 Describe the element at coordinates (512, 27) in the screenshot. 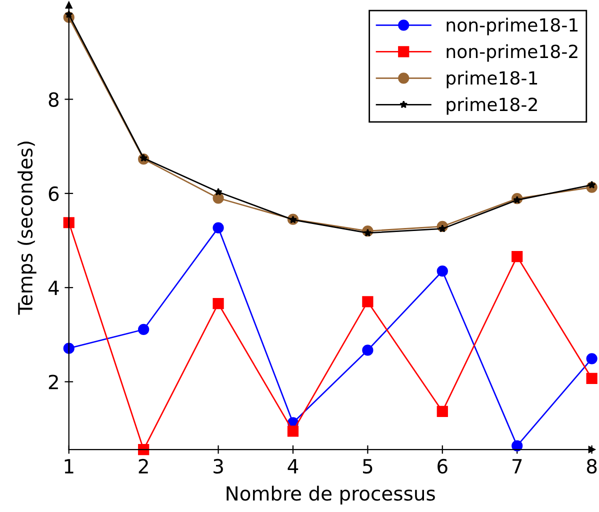

I see `legend-label: non-prime18-1` at that location.